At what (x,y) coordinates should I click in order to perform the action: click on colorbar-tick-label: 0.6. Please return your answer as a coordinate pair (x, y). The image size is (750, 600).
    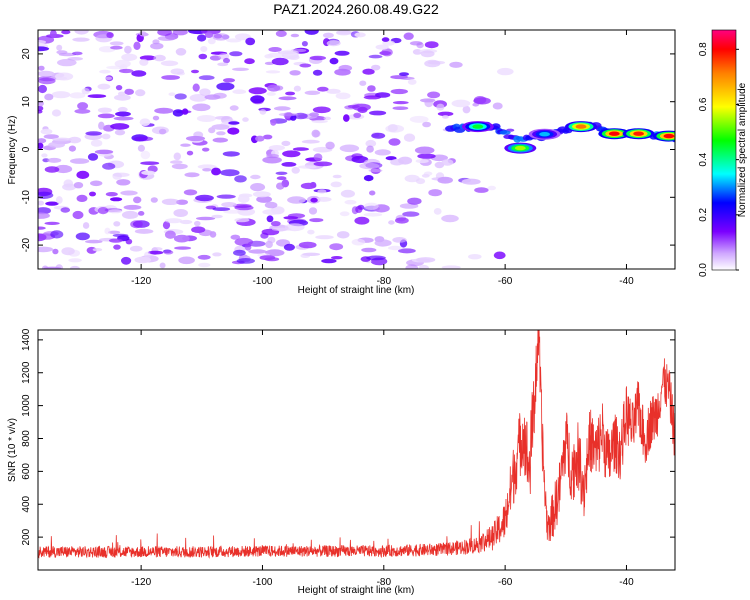
    Looking at the image, I should click on (703, 104).